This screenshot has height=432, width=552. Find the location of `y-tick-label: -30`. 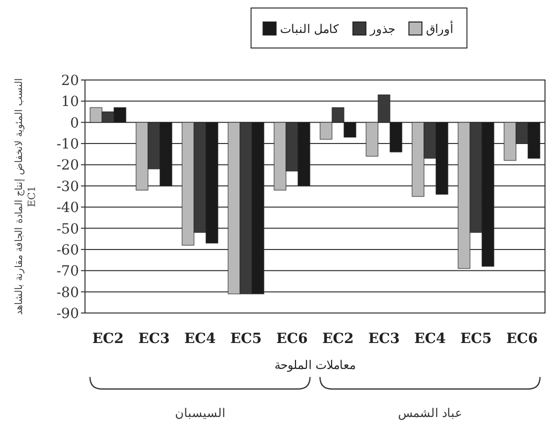

y-tick-label: -30 is located at coordinates (67, 186).